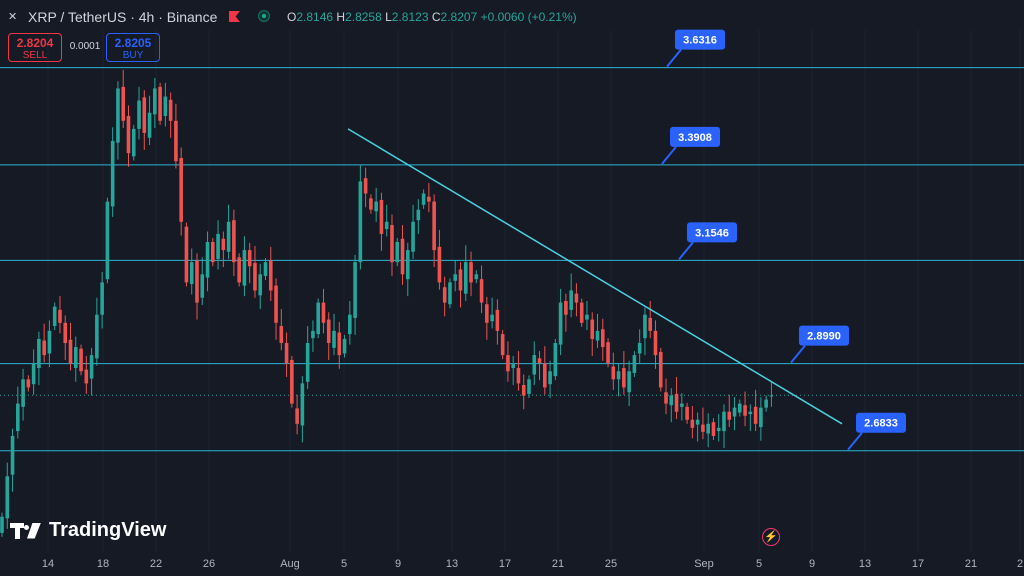  What do you see at coordinates (133, 43) in the screenshot?
I see `buy-price: 2.8205` at bounding box center [133, 43].